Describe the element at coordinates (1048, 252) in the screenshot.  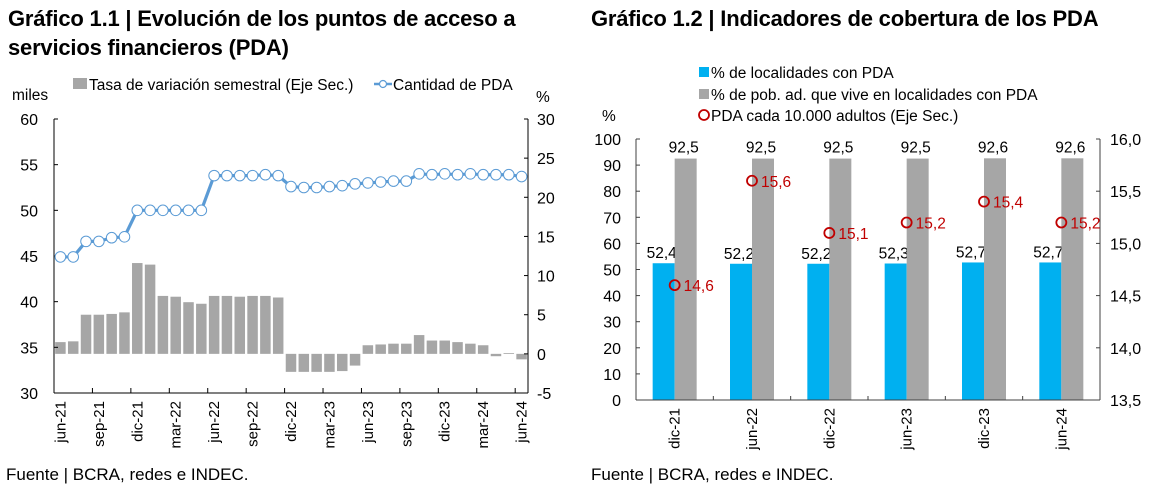
I see `data-label-localidades: 52,7` at that location.